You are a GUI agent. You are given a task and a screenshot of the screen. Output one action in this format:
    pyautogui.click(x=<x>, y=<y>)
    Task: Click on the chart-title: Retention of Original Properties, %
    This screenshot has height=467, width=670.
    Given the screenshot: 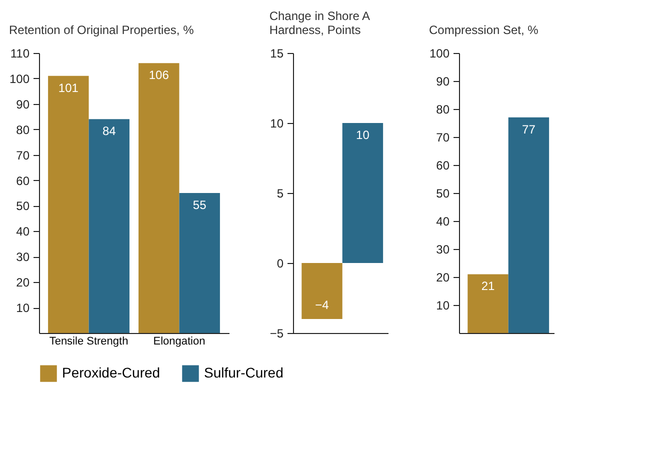 What is the action you would take?
    pyautogui.click(x=101, y=30)
    